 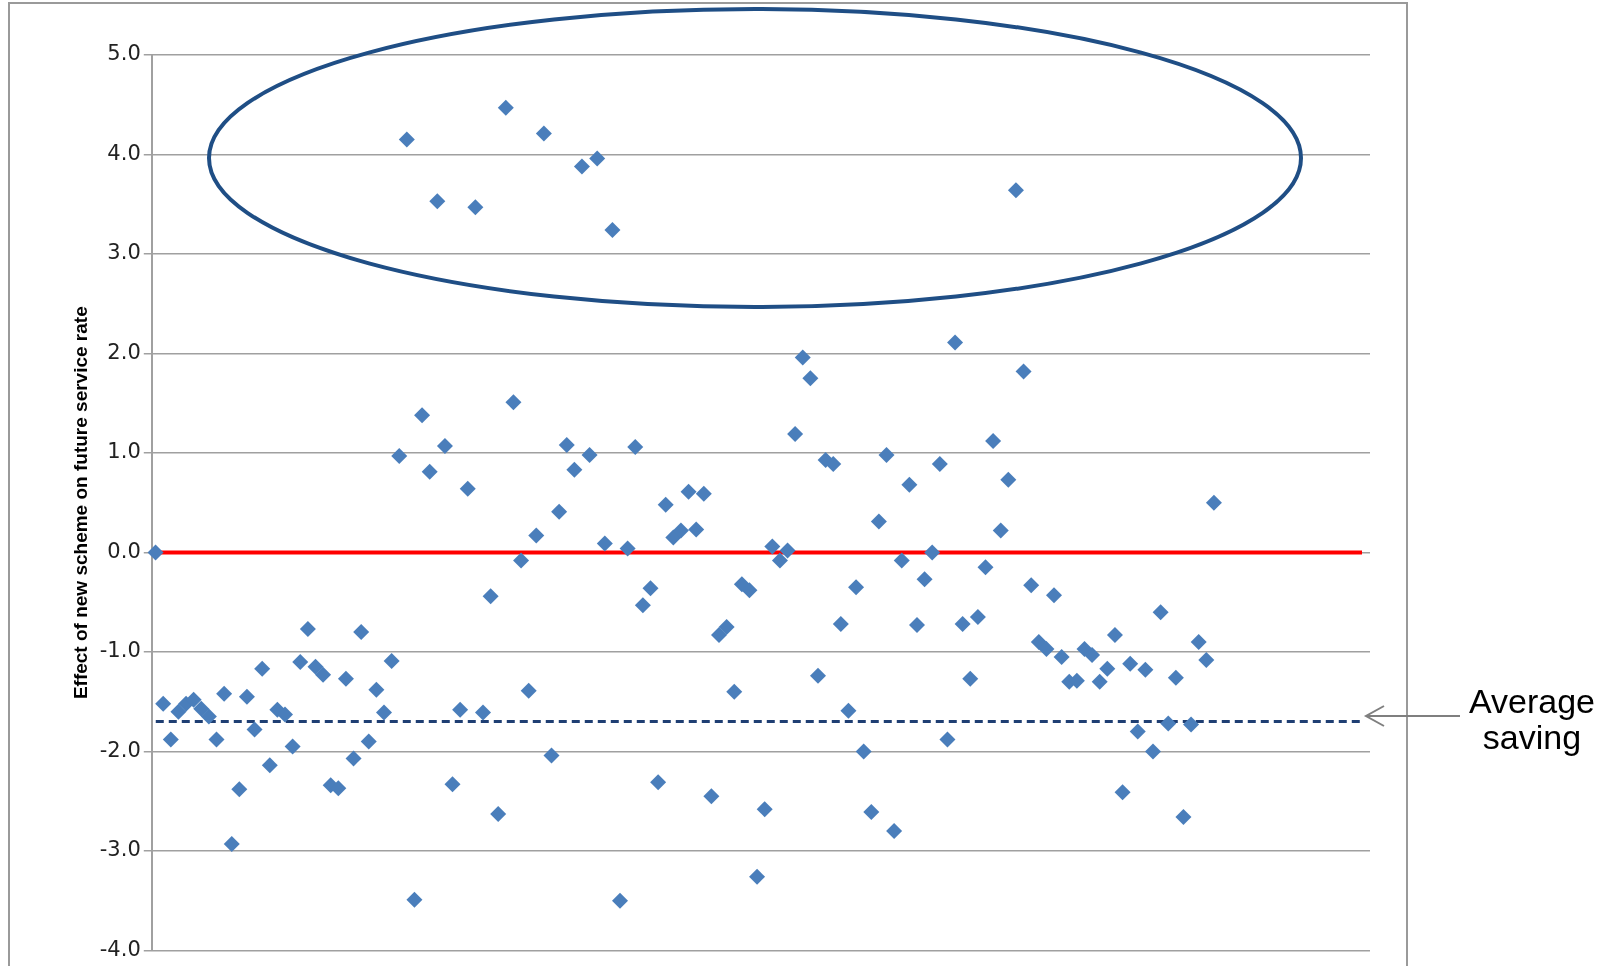 What do you see at coordinates (124, 53) in the screenshot?
I see `y-tick-label: 5.0` at bounding box center [124, 53].